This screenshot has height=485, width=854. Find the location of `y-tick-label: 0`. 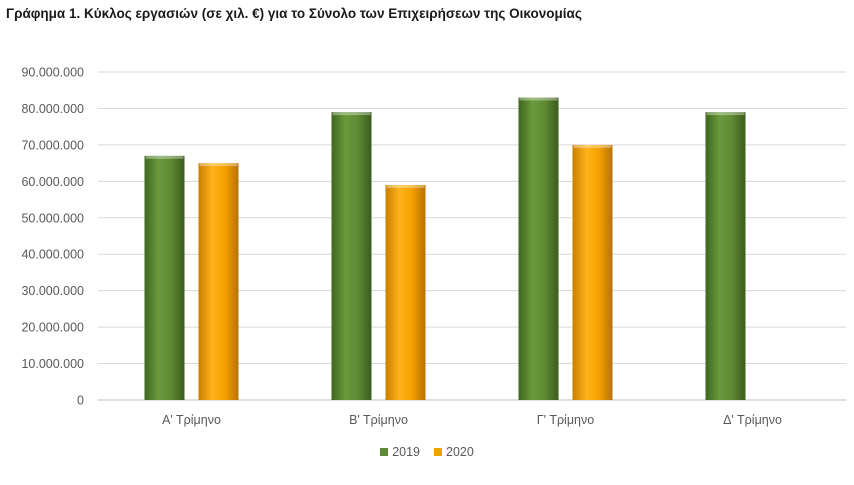

y-tick-label: 0 is located at coordinates (80, 401).